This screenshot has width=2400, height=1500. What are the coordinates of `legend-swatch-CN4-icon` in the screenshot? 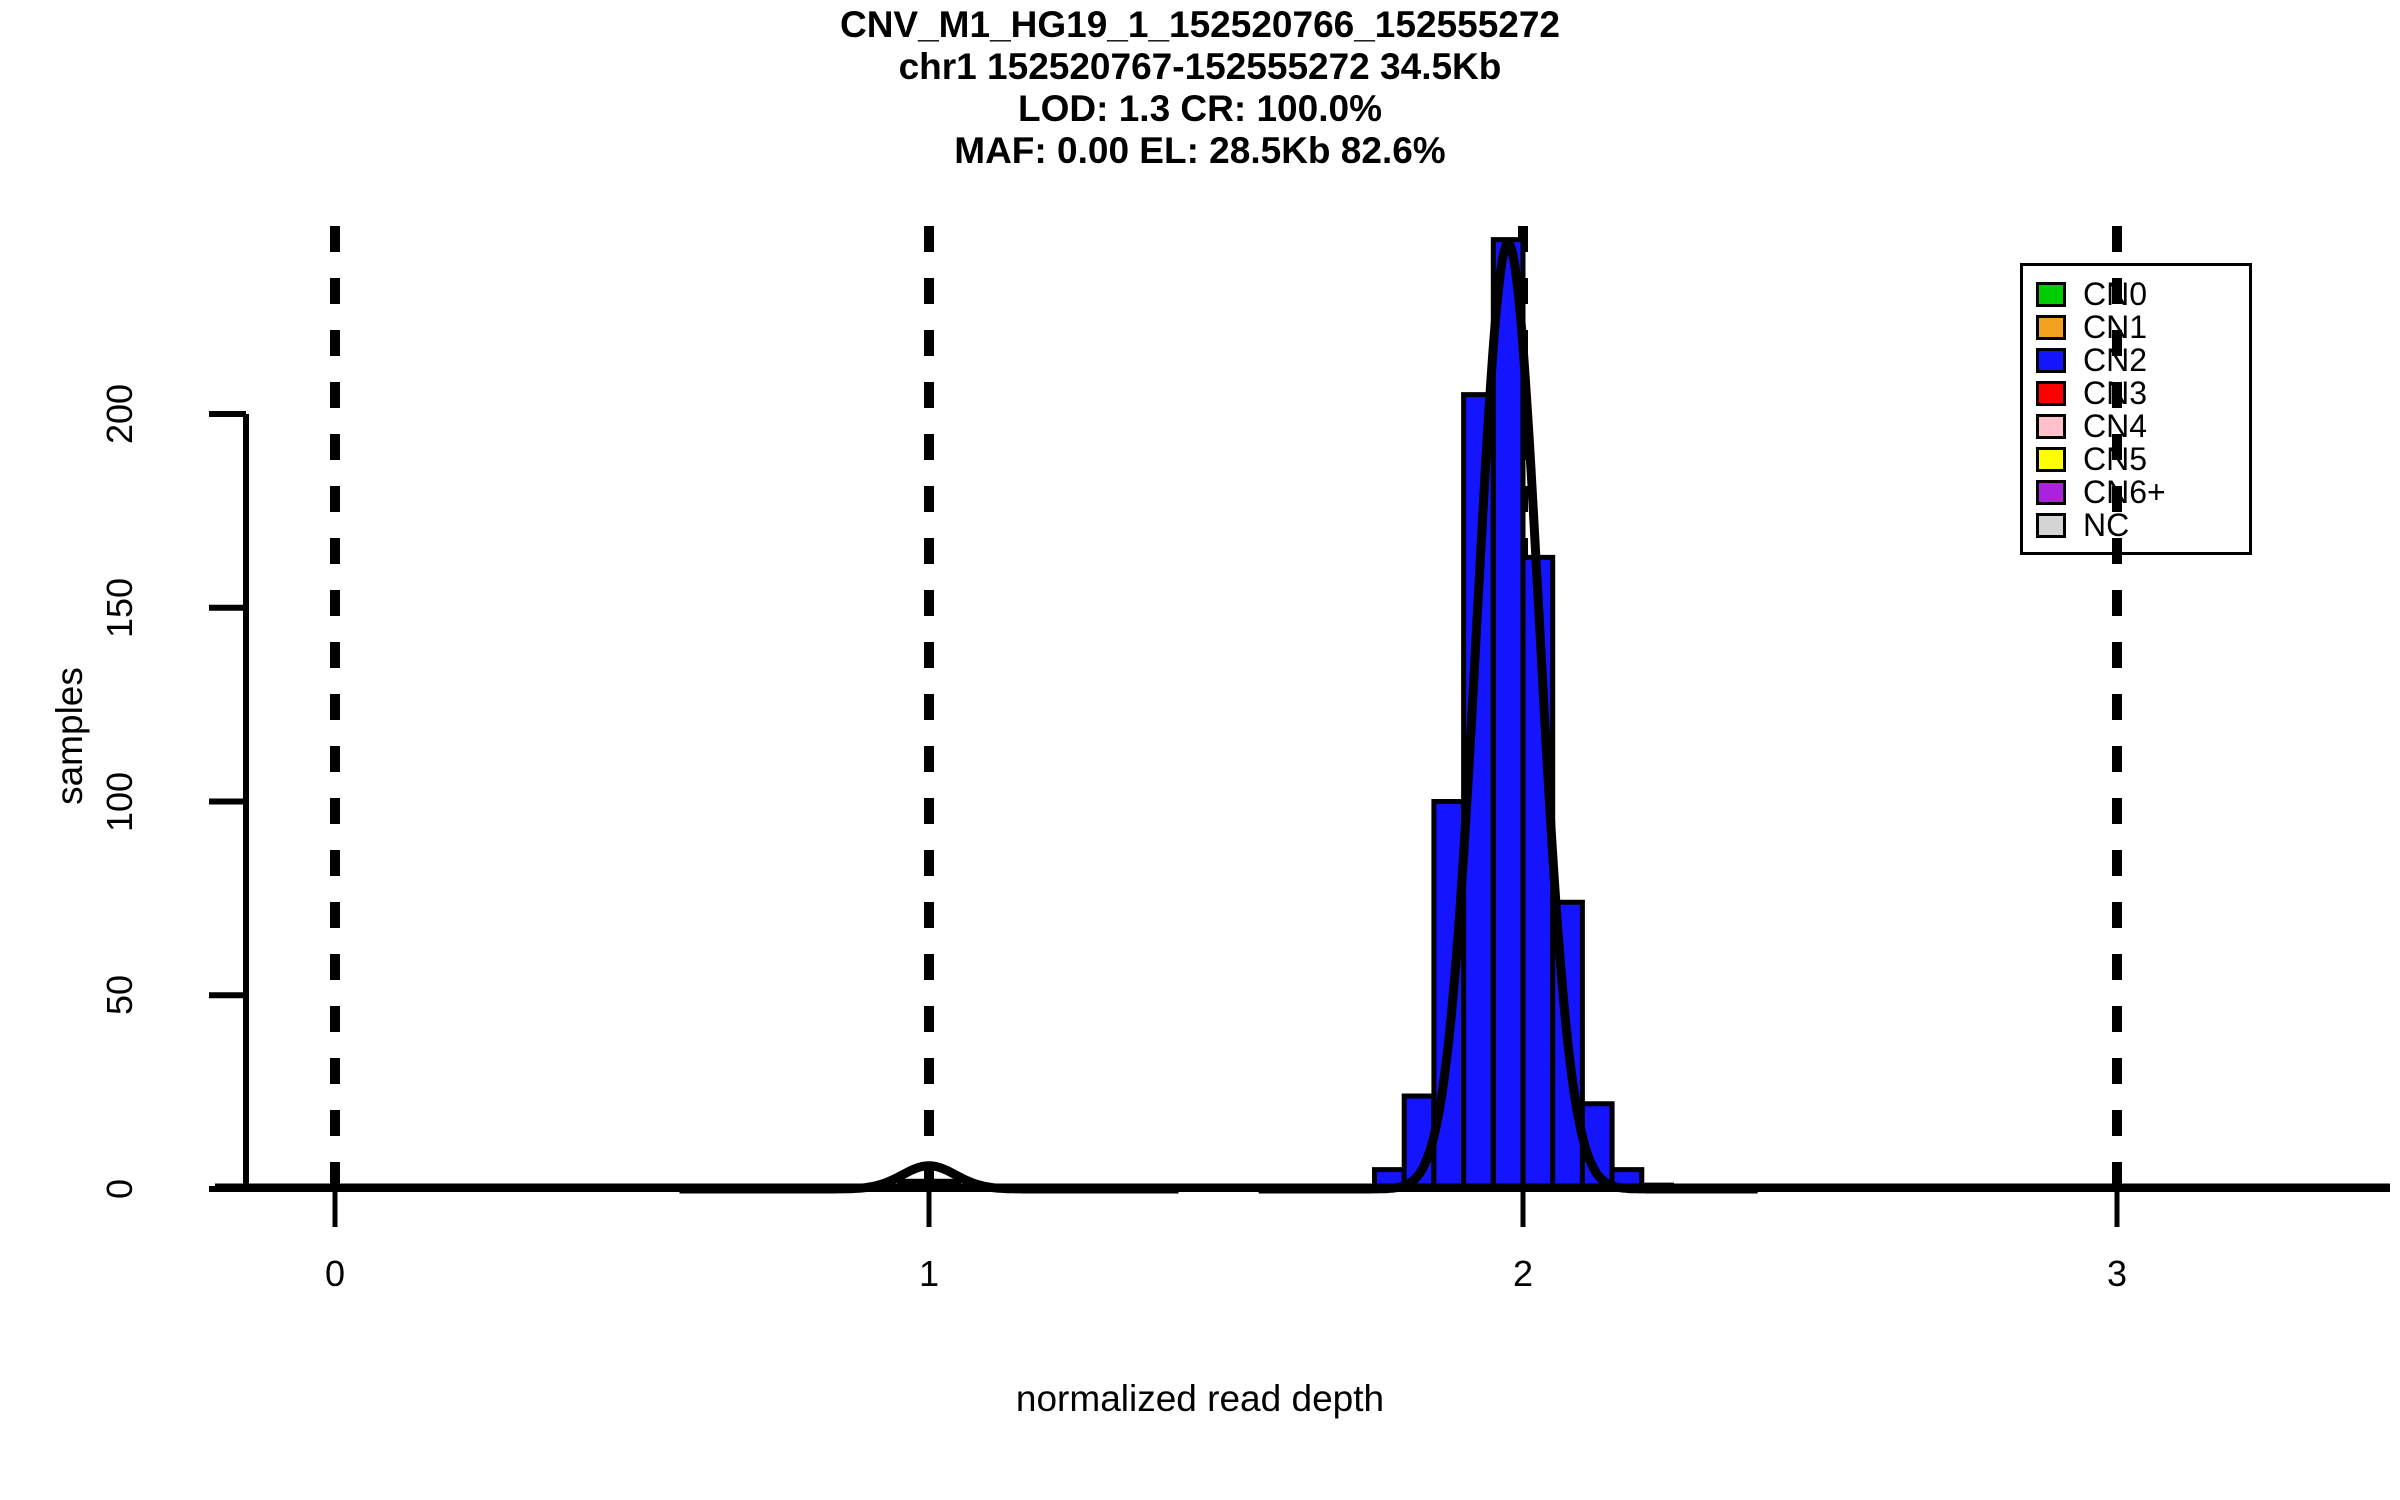 It's located at (2051, 426).